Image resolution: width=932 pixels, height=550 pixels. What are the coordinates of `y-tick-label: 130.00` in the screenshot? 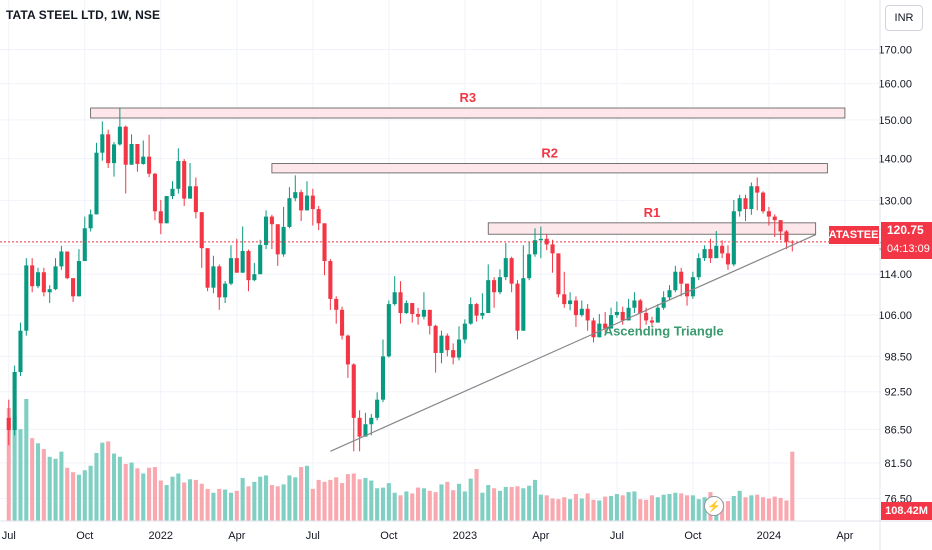 It's located at (895, 201).